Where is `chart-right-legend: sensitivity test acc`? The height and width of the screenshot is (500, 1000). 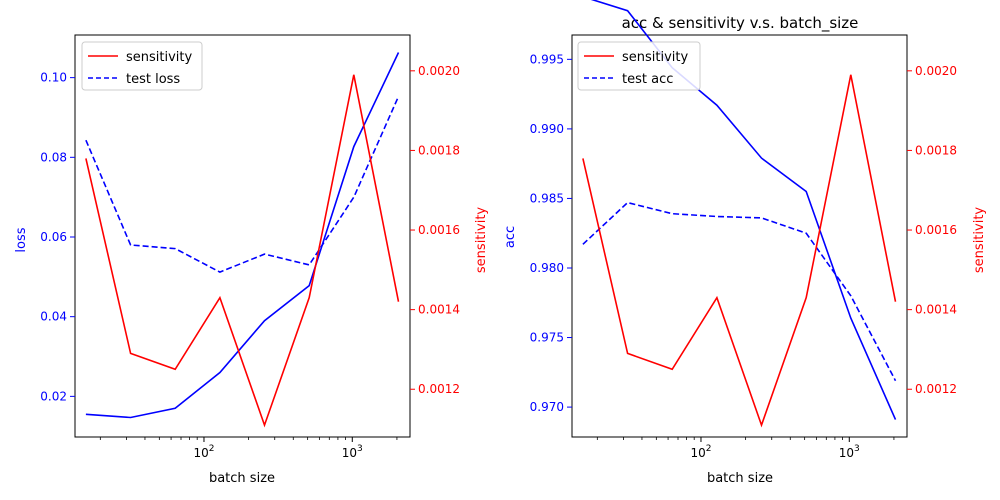
chart-right-legend: sensitivity test acc is located at coordinates (639, 66).